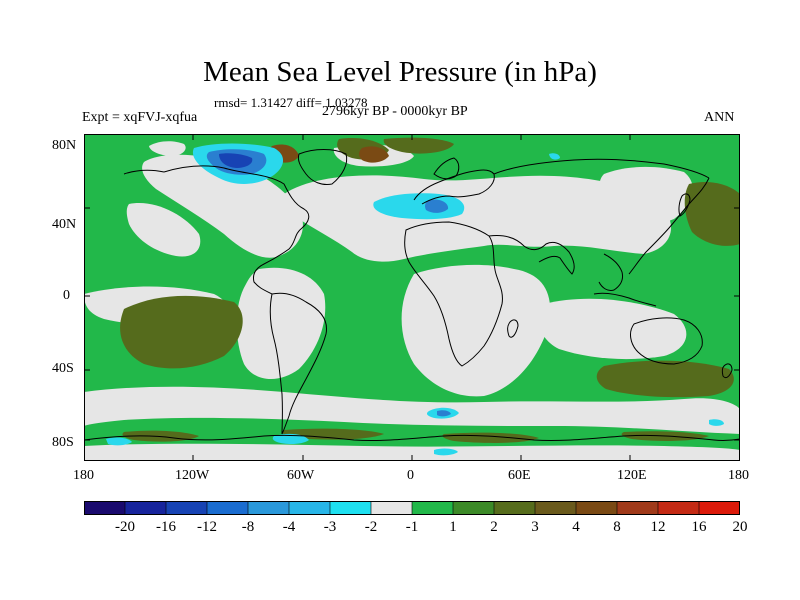 The height and width of the screenshot is (600, 800). What do you see at coordinates (453, 527) in the screenshot?
I see `colorbar-label-8: 1` at bounding box center [453, 527].